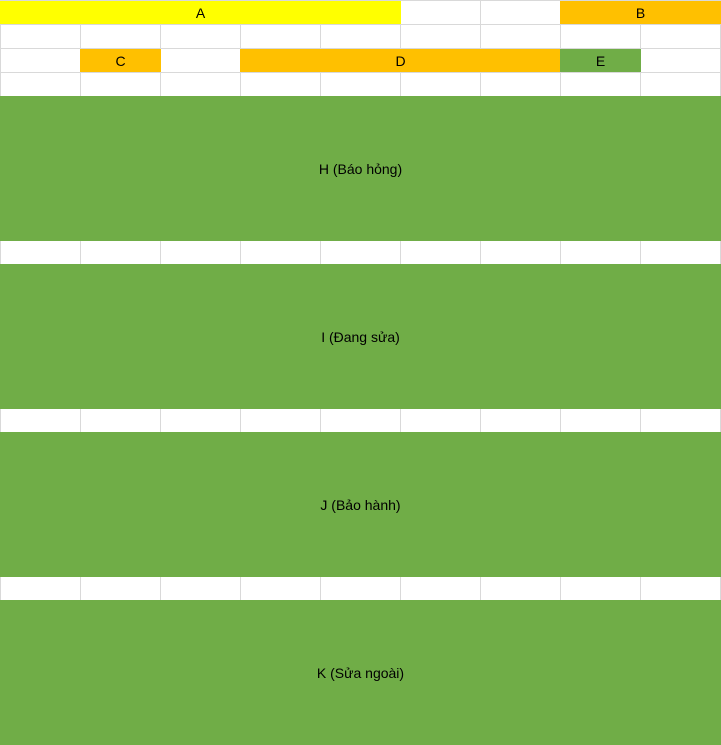 The width and height of the screenshot is (721, 745). I want to click on cell-label: D, so click(400, 60).